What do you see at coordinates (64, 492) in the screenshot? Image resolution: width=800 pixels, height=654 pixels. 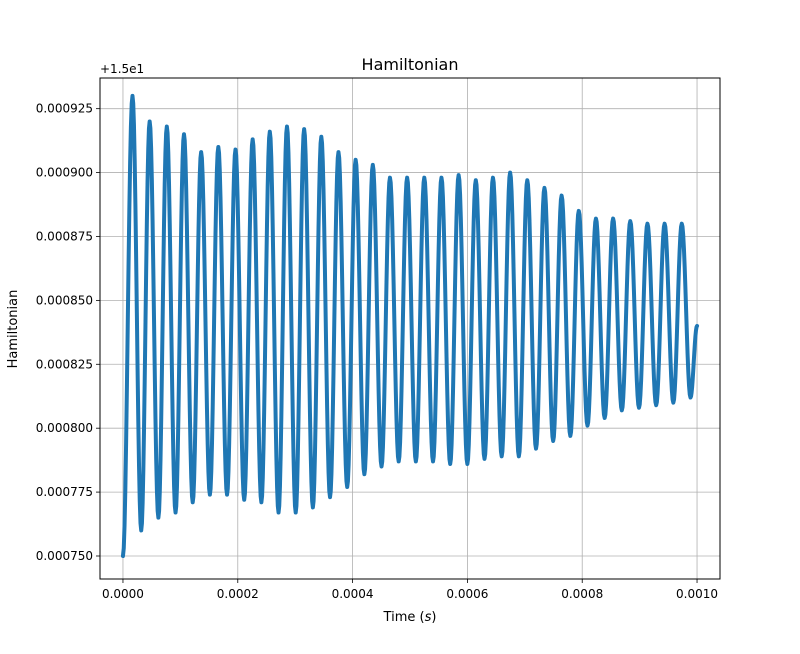 I see `y-tick-label: 0.000775` at bounding box center [64, 492].